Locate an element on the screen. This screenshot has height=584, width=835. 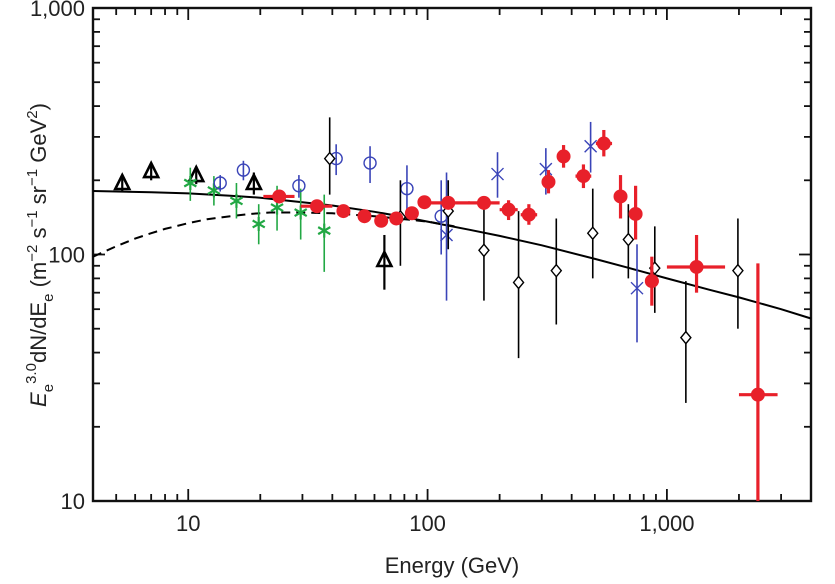
green-asterisks-series is located at coordinates (257, 219).